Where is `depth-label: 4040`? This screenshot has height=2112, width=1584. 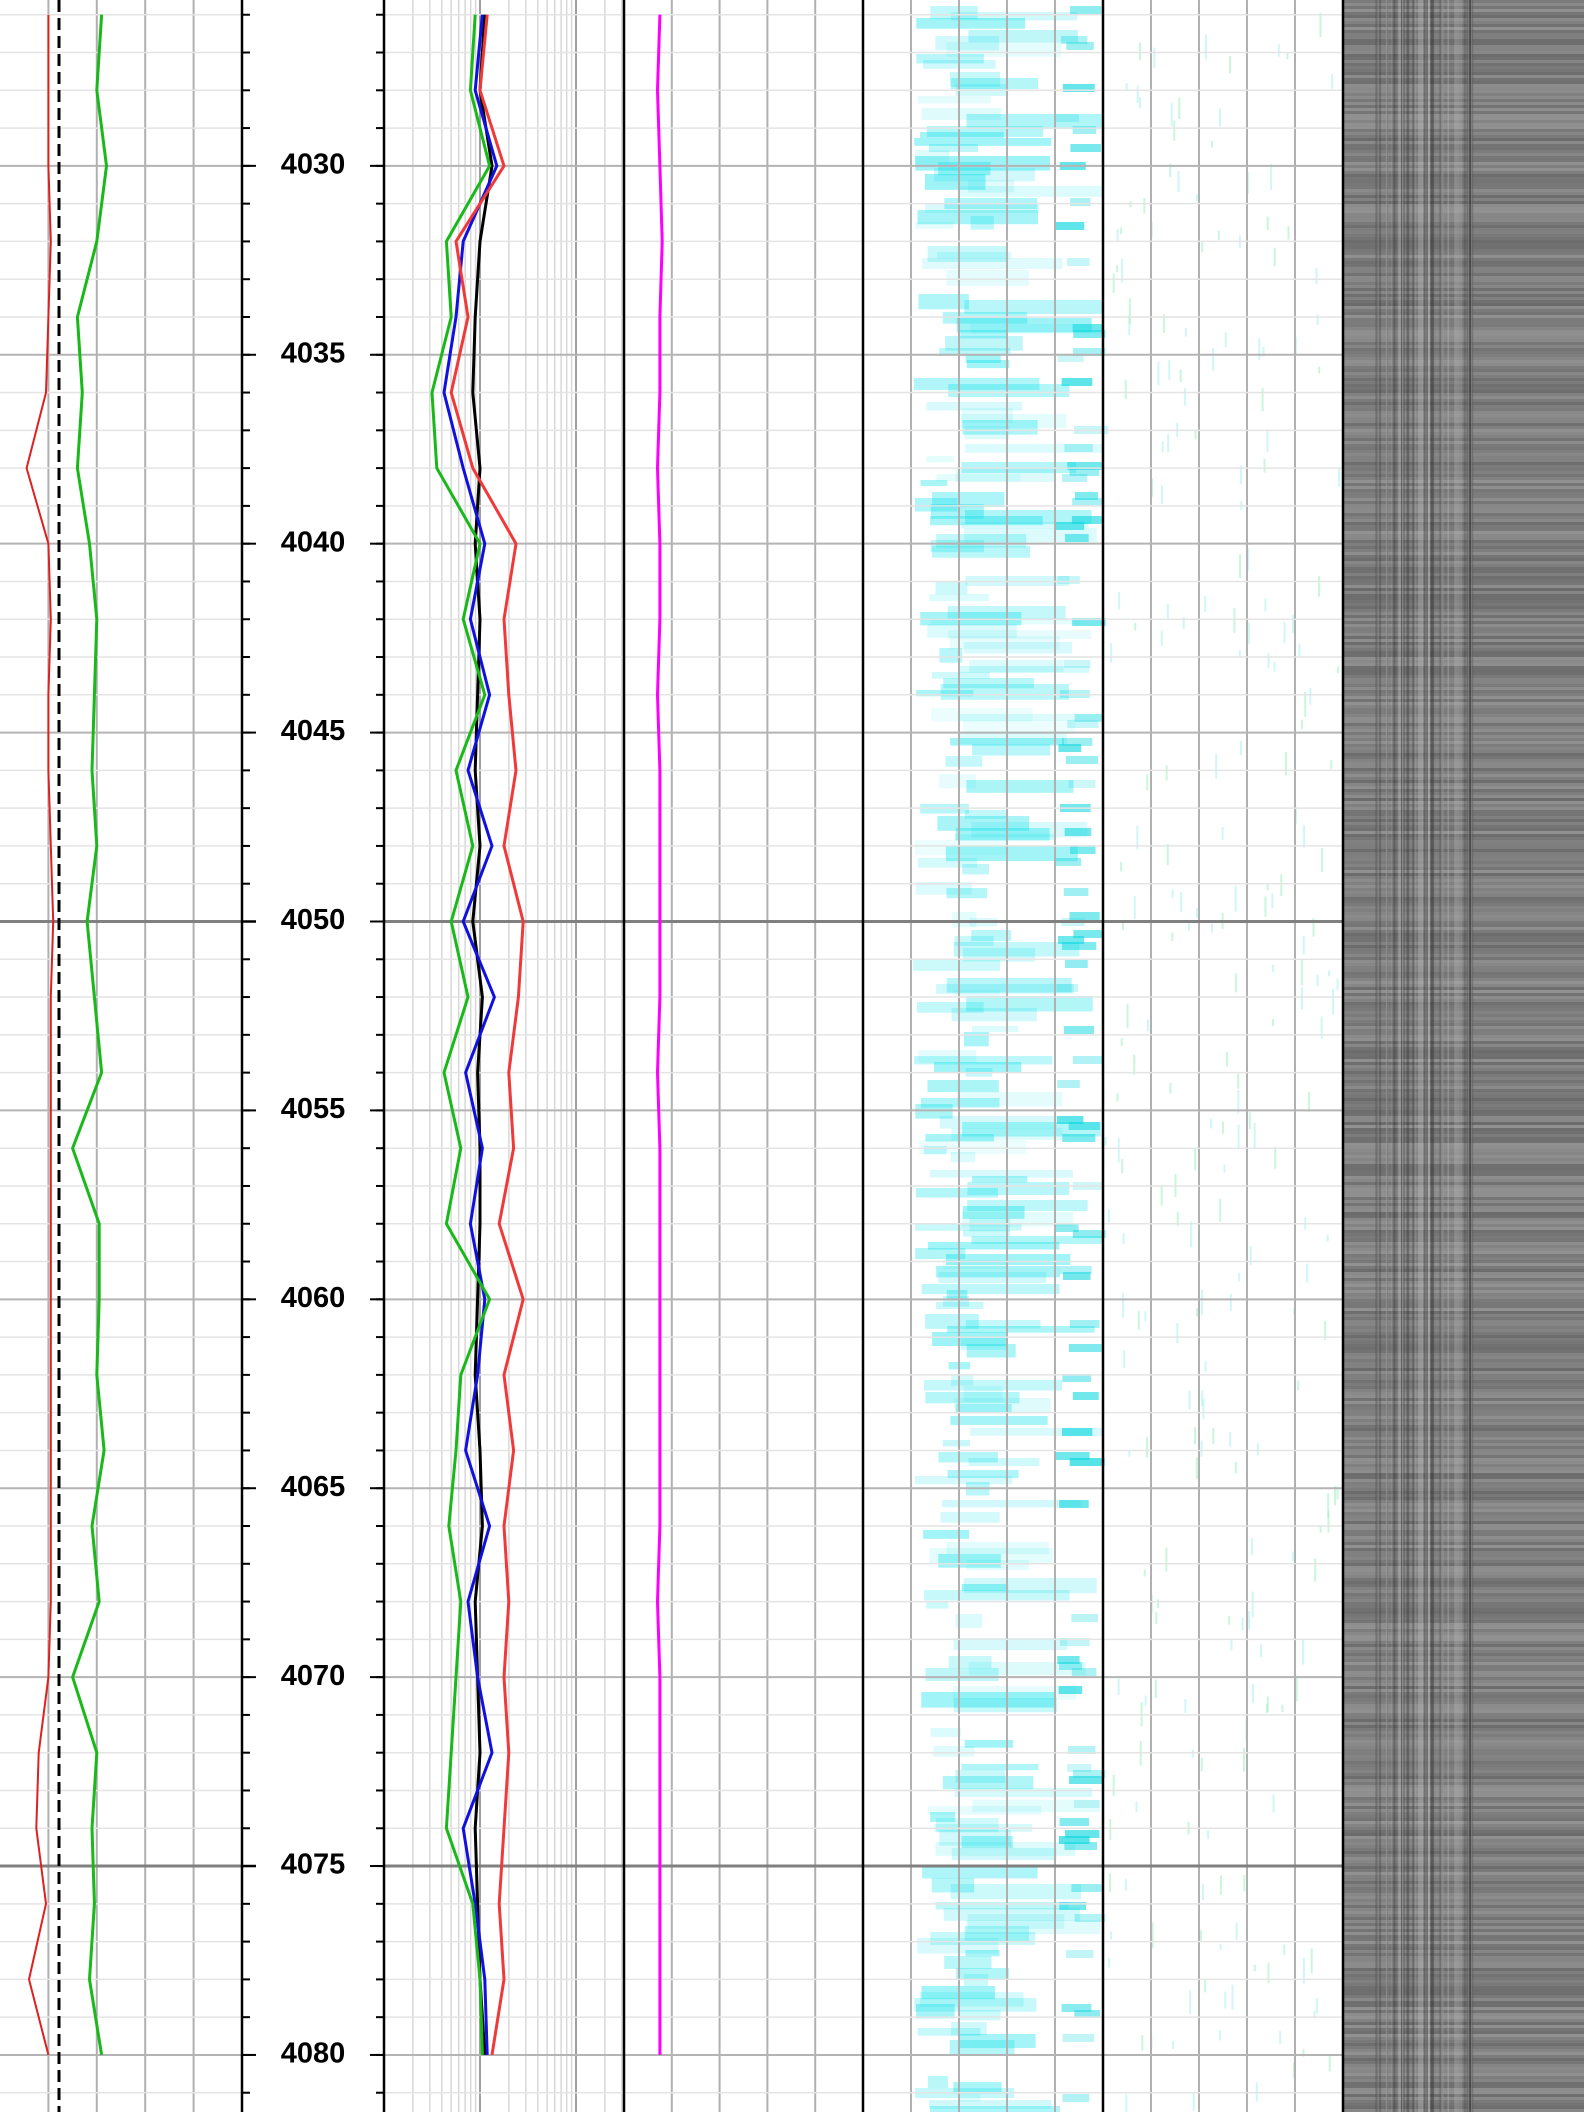 depth-label: 4040 is located at coordinates (313, 542).